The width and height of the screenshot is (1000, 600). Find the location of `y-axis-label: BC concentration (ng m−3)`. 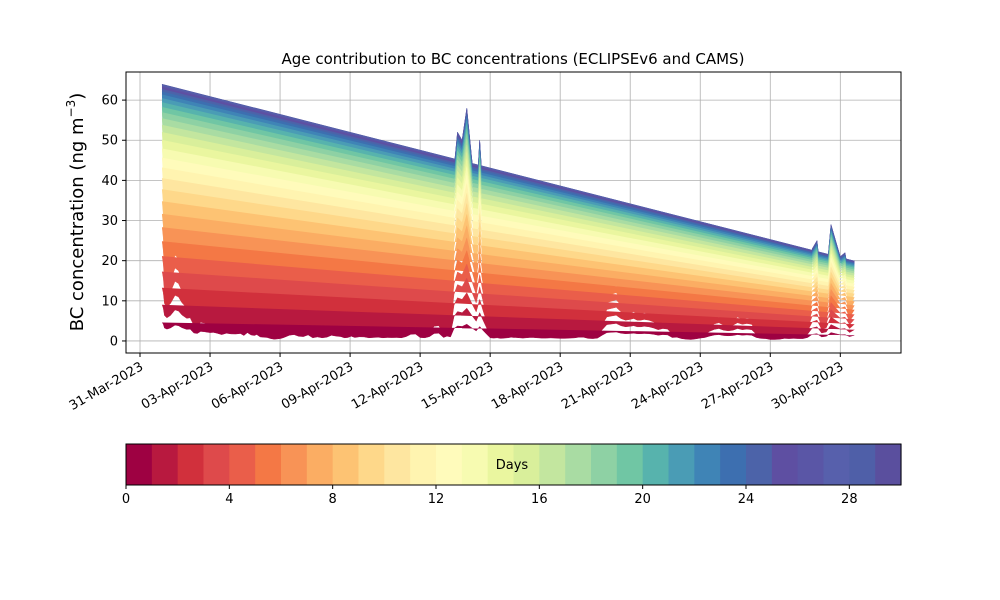

y-axis-label: BC concentration (ng m−3) is located at coordinates (76, 212).